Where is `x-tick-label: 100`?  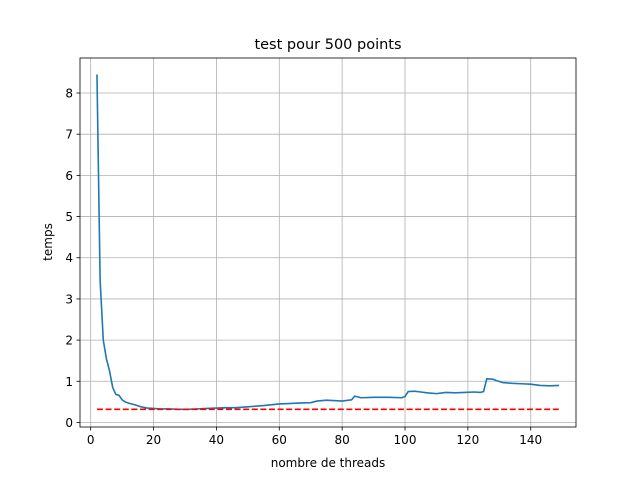
x-tick-label: 100 is located at coordinates (405, 440).